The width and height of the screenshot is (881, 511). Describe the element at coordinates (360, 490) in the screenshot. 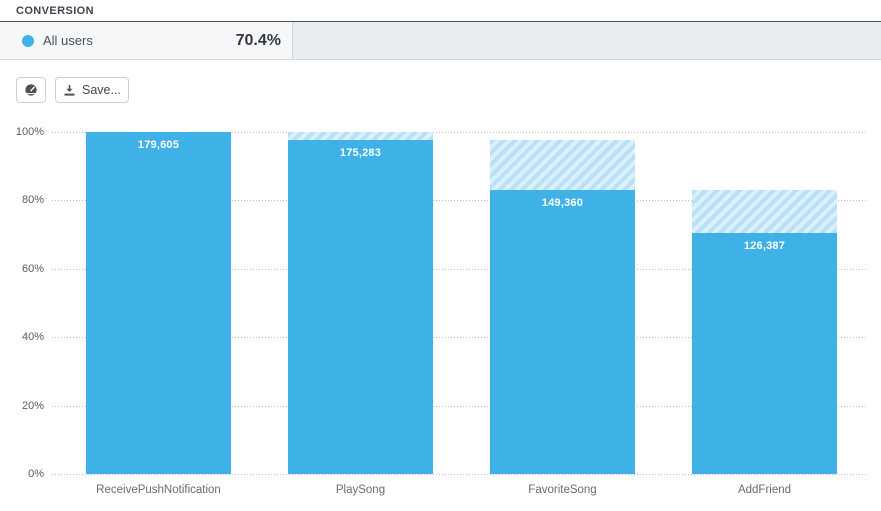

I see `x-axis-label-PlaySong: PlaySong` at that location.